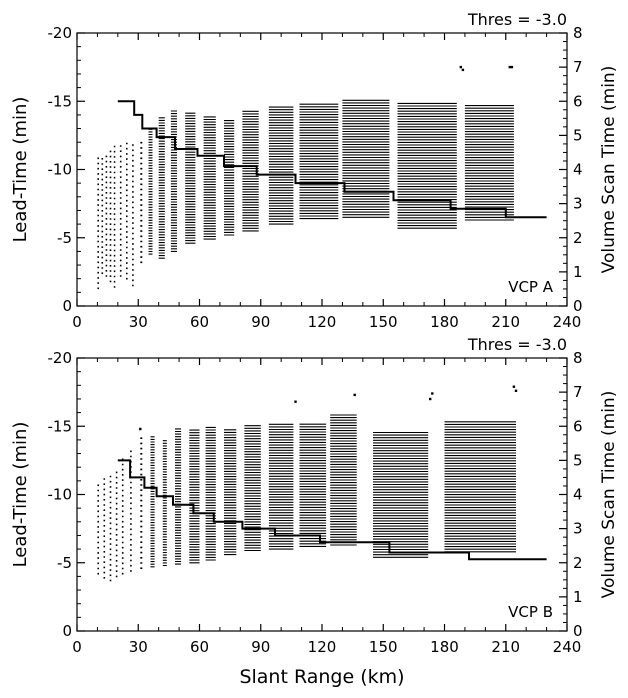 The image size is (628, 698). I want to click on x-tick-label-vcp-b-90: 90, so click(260, 647).